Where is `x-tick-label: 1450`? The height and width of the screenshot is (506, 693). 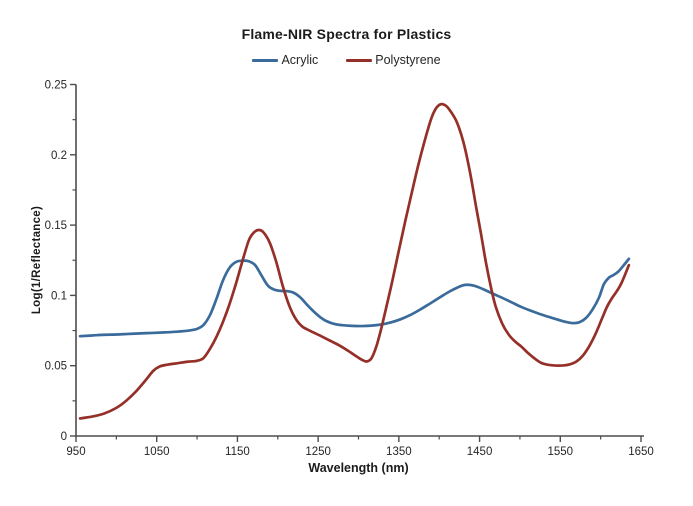
x-tick-label: 1450 is located at coordinates (480, 452).